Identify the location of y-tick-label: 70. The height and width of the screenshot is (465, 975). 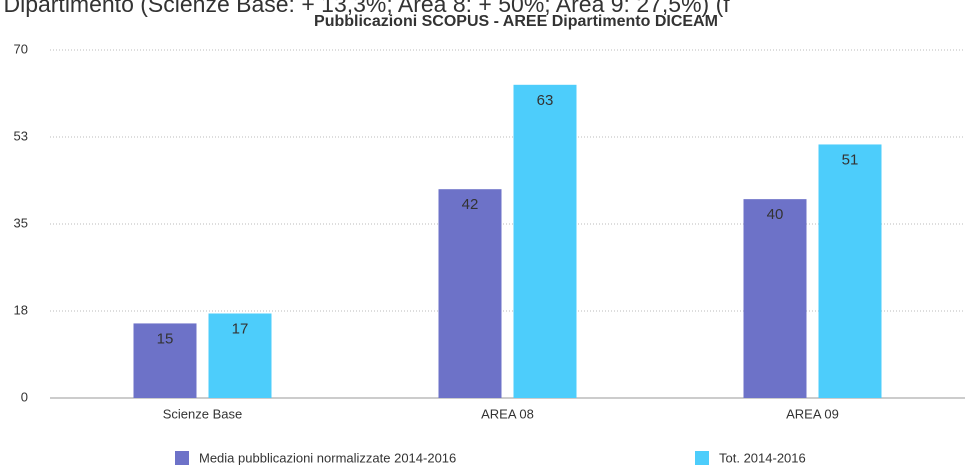
(21, 48).